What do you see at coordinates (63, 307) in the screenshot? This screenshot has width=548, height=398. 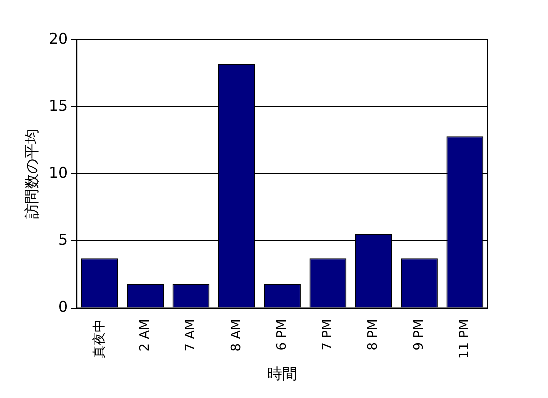 I see `y-tick-label: 0` at bounding box center [63, 307].